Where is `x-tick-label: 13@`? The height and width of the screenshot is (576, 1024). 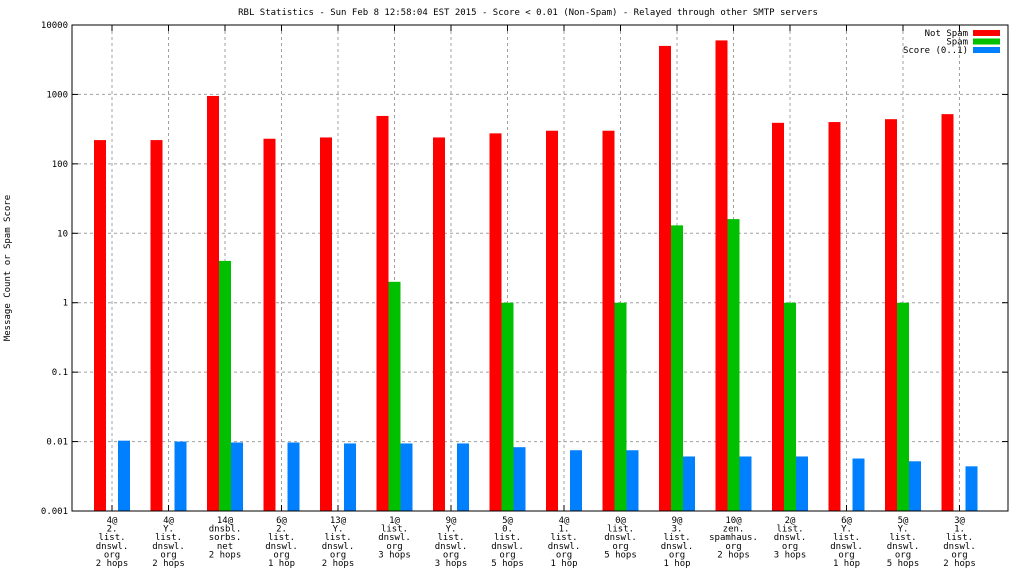
x-tick-label: 13@ is located at coordinates (338, 521).